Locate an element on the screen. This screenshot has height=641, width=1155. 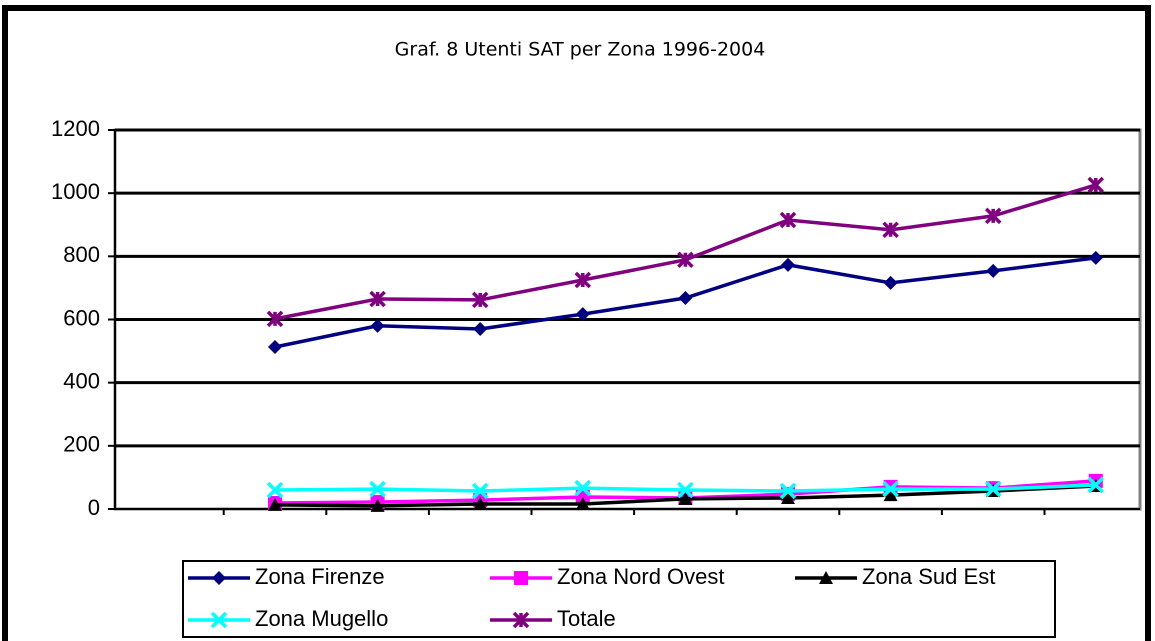
legend-label: Zona Nord Ovest is located at coordinates (641, 576).